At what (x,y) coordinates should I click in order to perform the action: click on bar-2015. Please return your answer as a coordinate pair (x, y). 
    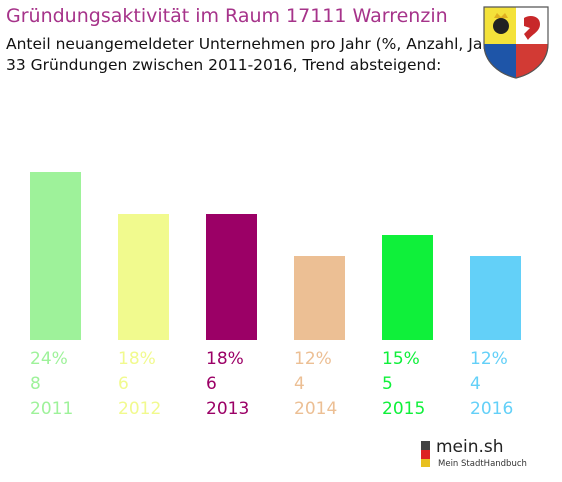
    Looking at the image, I should click on (407, 287).